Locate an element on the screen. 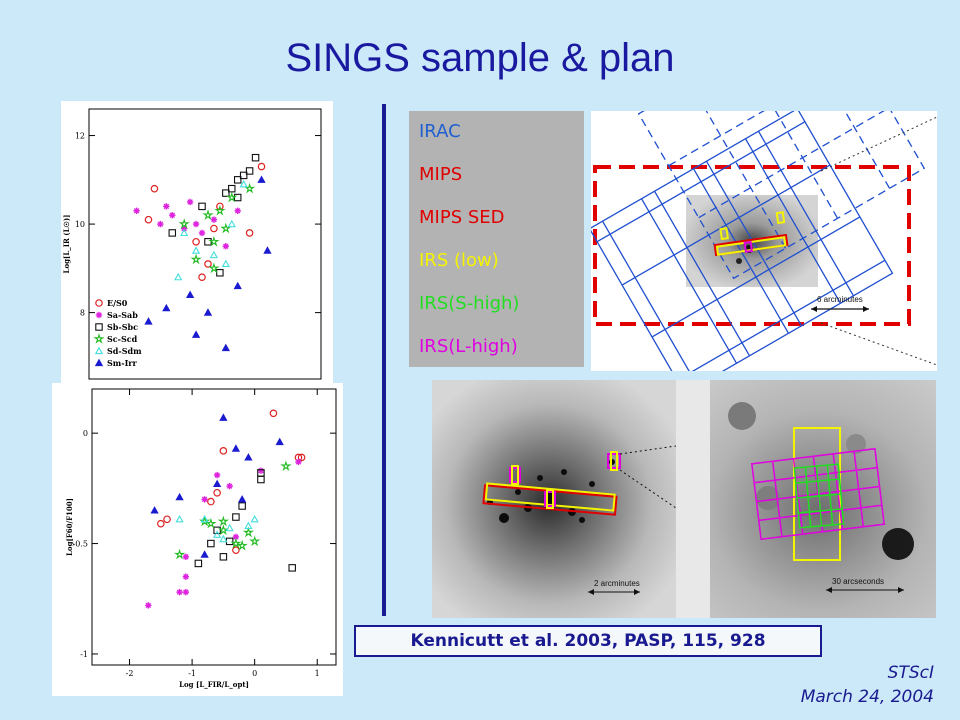  y-tick-label: -1 is located at coordinates (84, 654).